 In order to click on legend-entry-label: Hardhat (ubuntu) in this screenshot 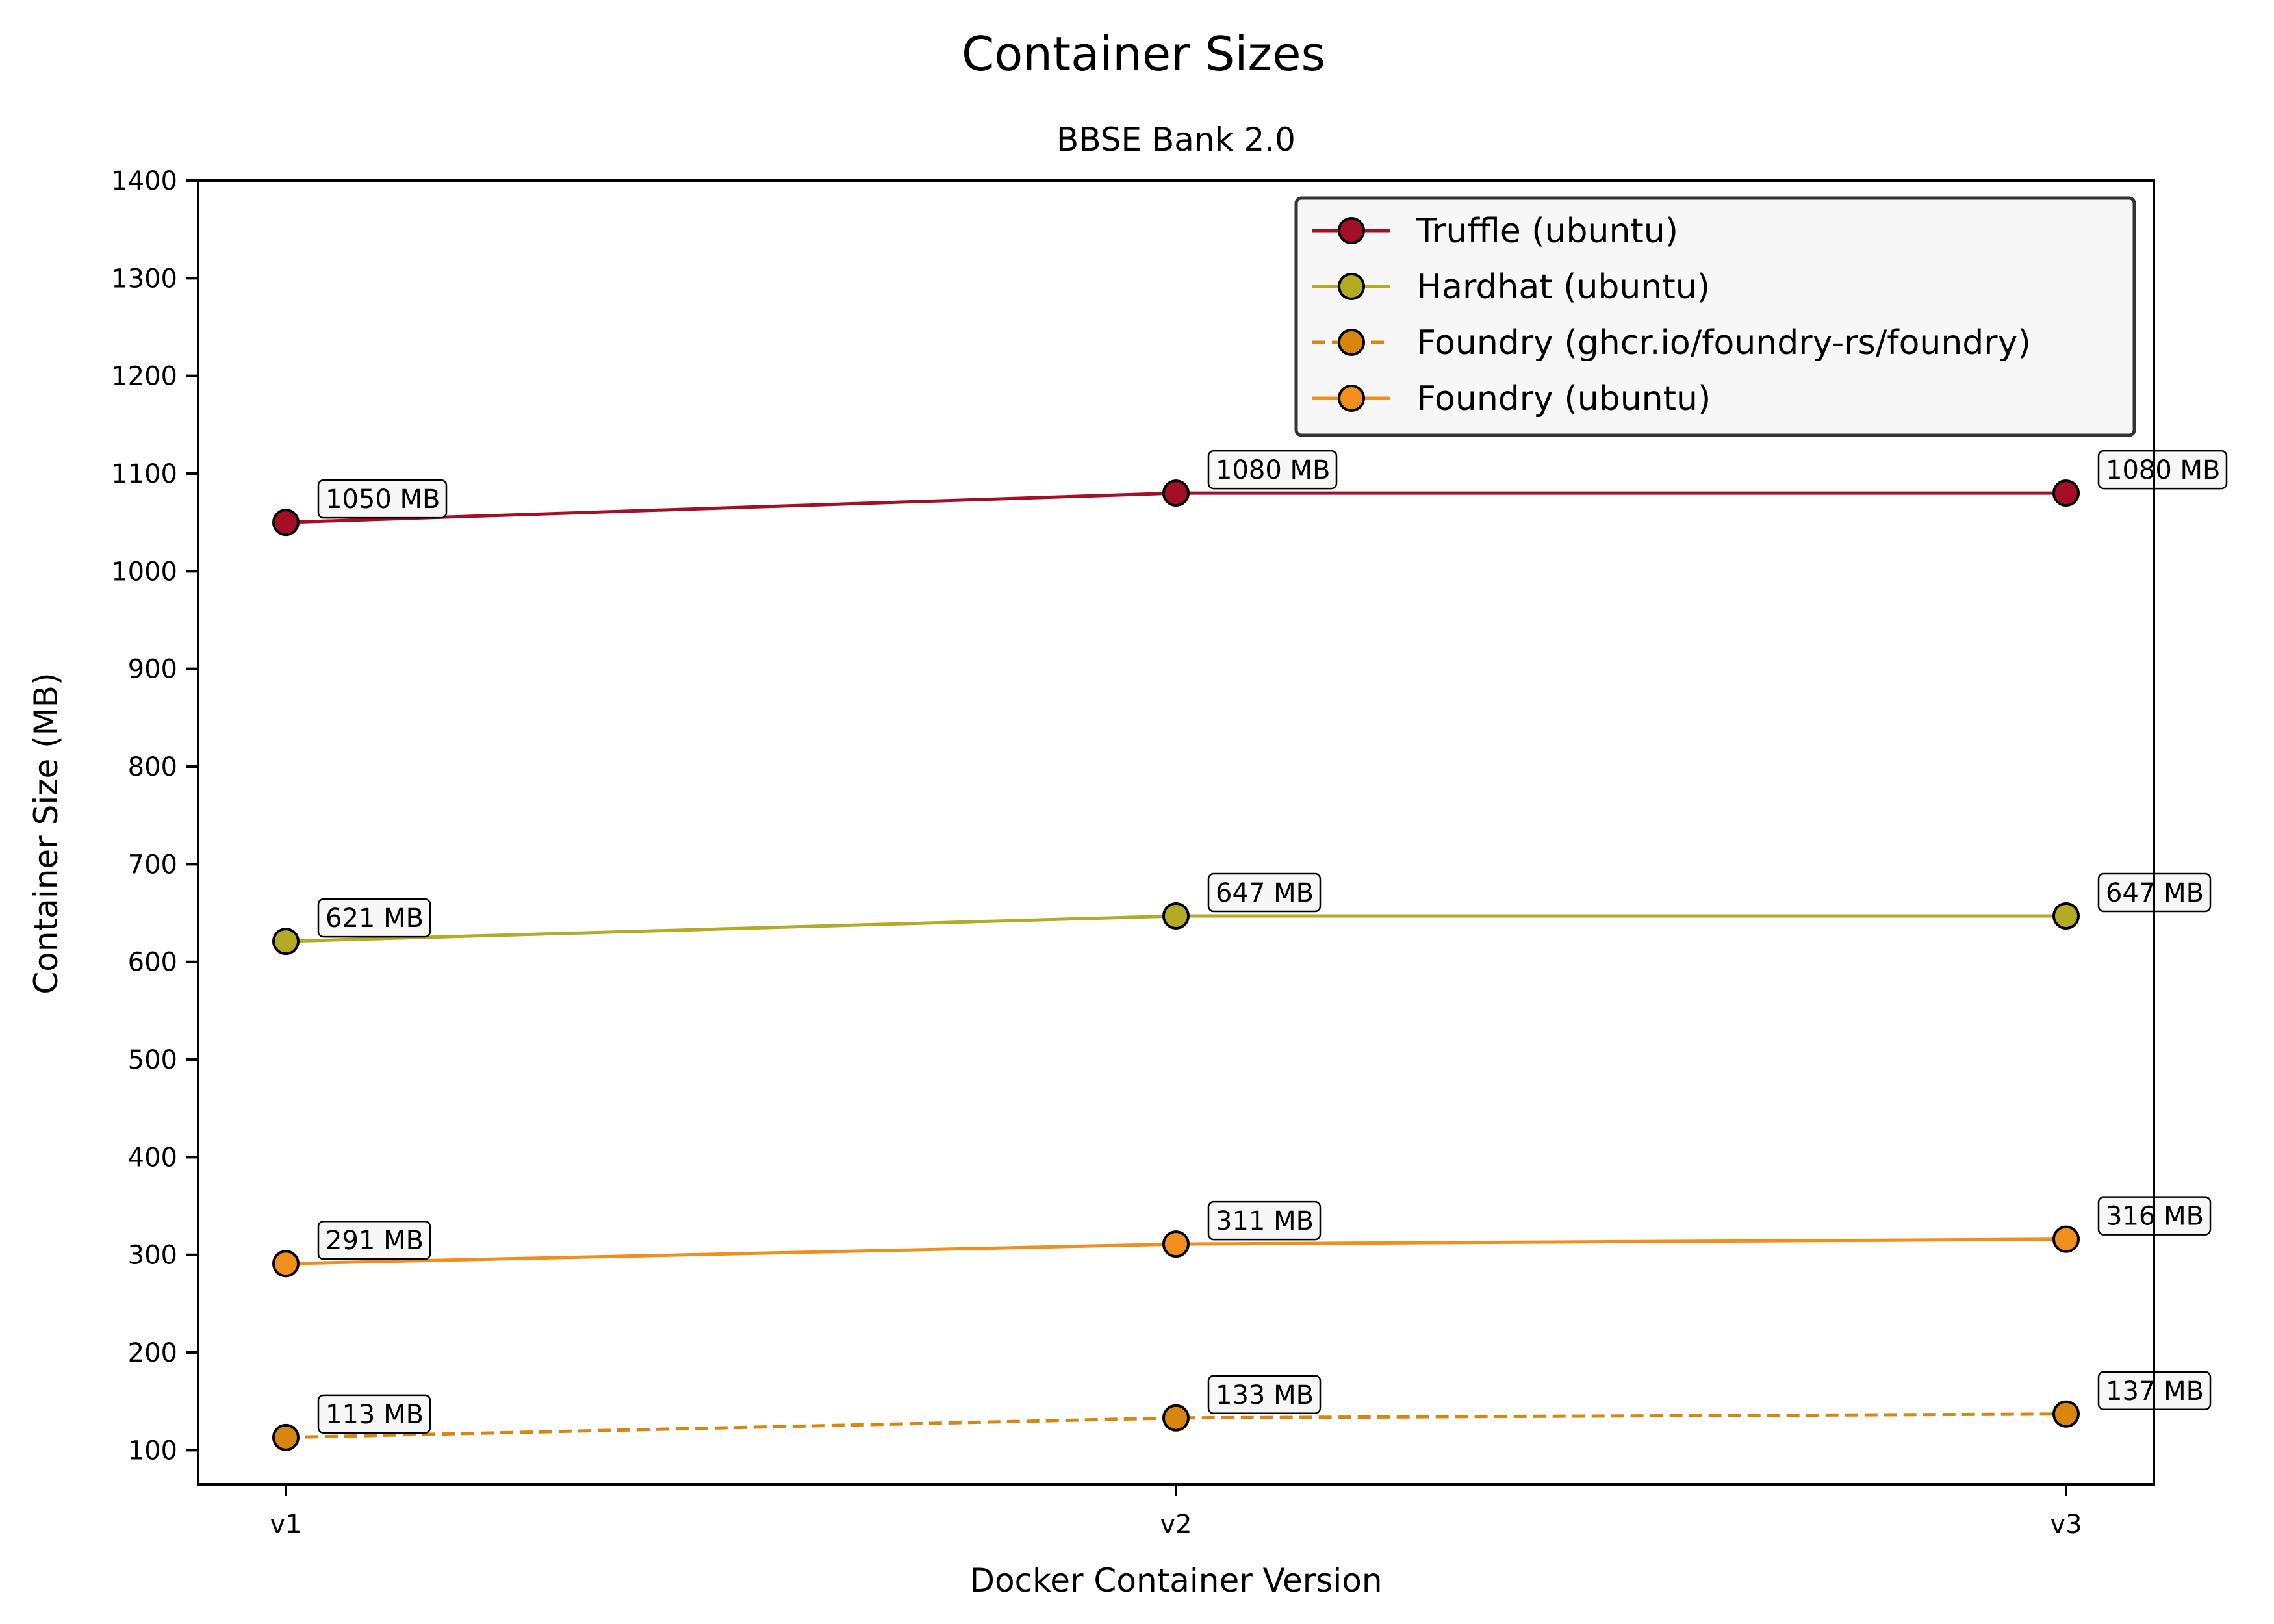, I will do `click(1563, 287)`.